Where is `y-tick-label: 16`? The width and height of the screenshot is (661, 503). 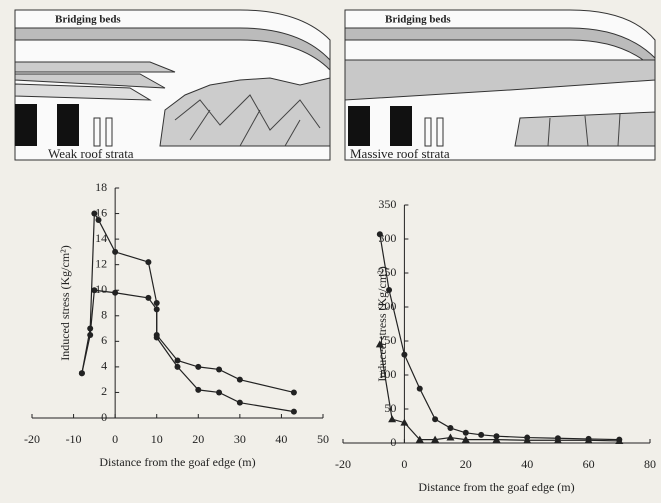 y-tick-label: 16 is located at coordinates (101, 212).